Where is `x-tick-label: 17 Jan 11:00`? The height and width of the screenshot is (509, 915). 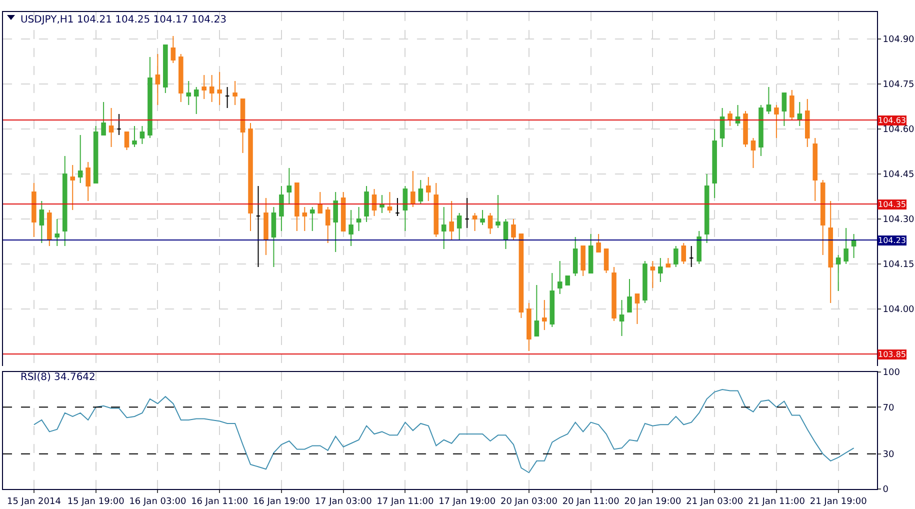
x-tick-label: 17 Jan 11:00 is located at coordinates (405, 501).